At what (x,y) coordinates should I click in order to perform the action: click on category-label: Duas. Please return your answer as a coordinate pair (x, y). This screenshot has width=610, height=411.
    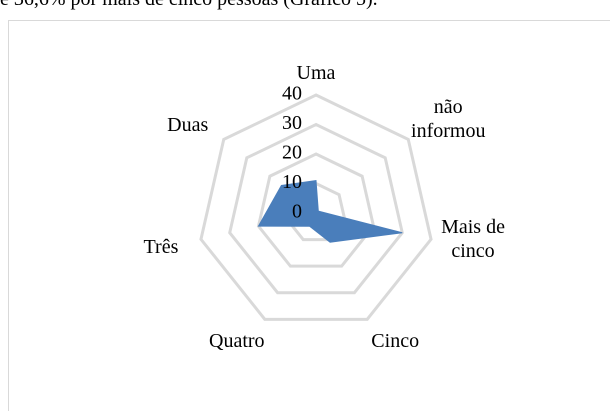
    Looking at the image, I should click on (188, 125).